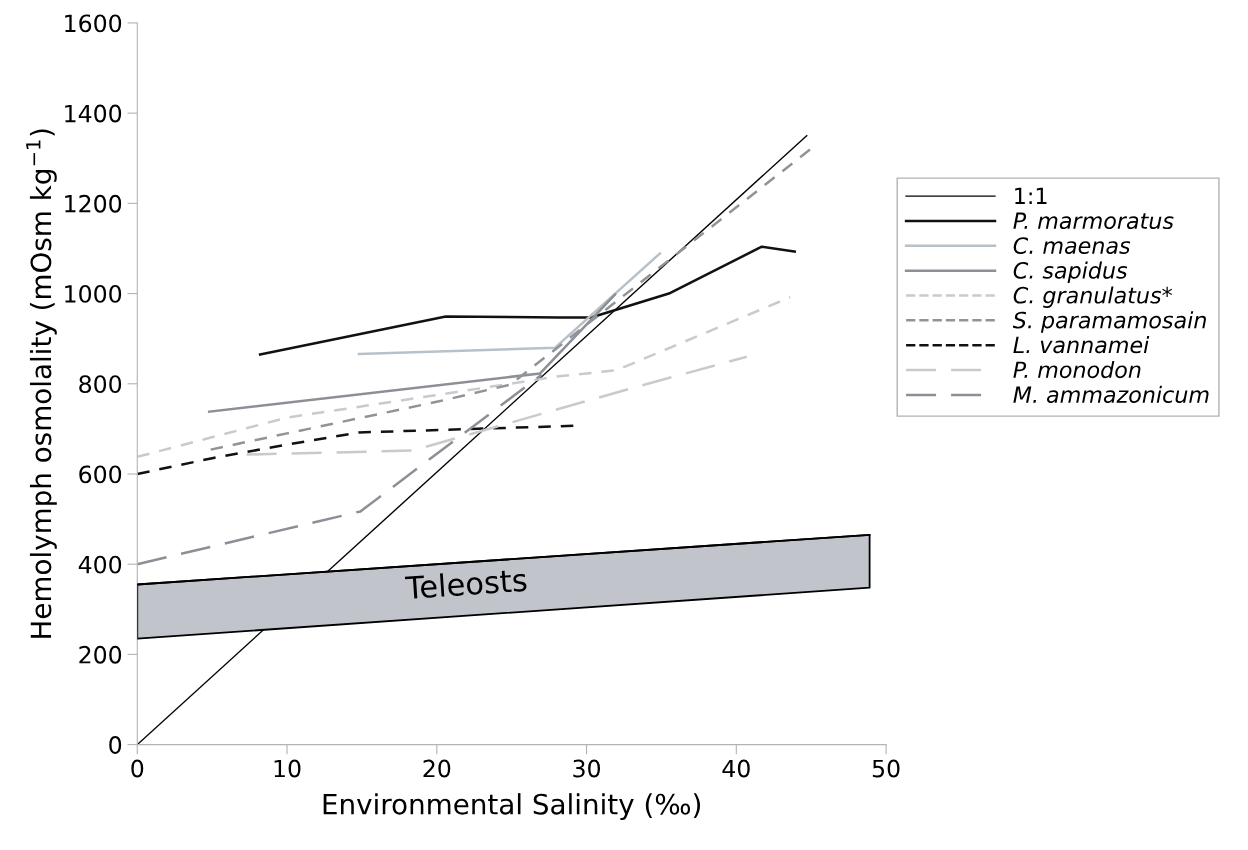 Image resolution: width=1248 pixels, height=850 pixels. I want to click on legend-label: M. ammazonicum, so click(1111, 394).